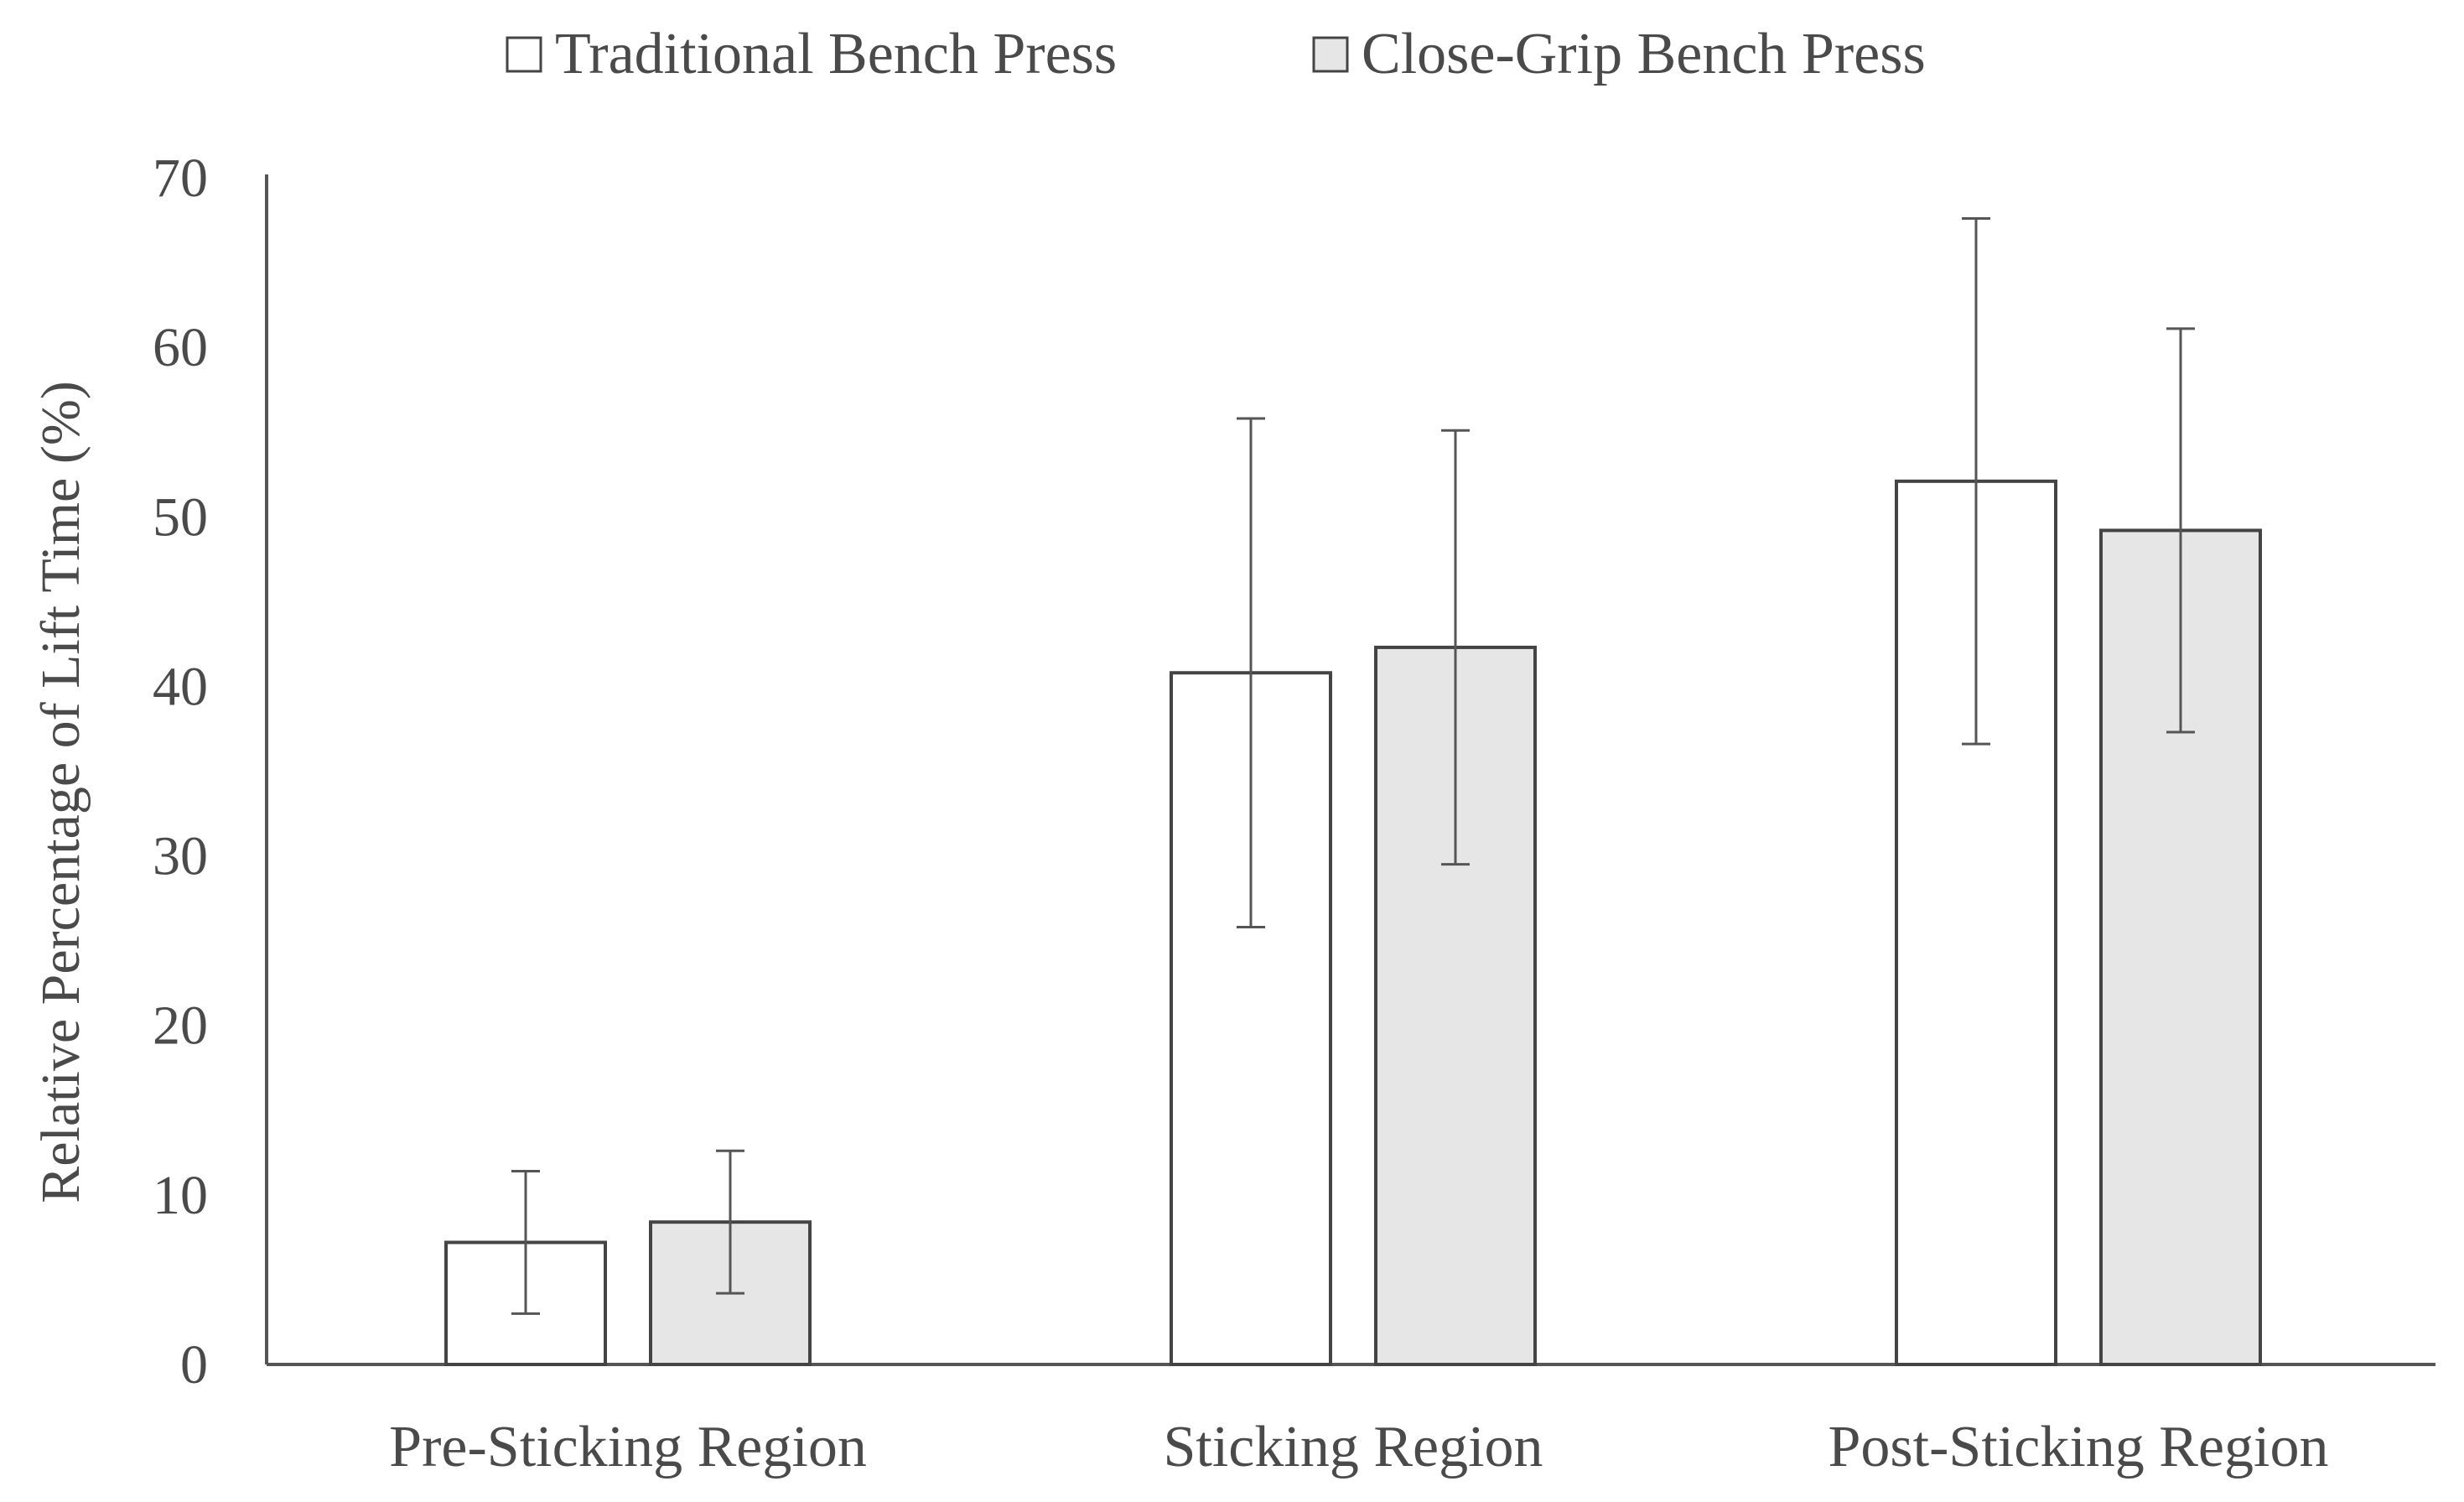  What do you see at coordinates (836, 54) in the screenshot?
I see `legend-label-traditional: Traditional Bench Press` at bounding box center [836, 54].